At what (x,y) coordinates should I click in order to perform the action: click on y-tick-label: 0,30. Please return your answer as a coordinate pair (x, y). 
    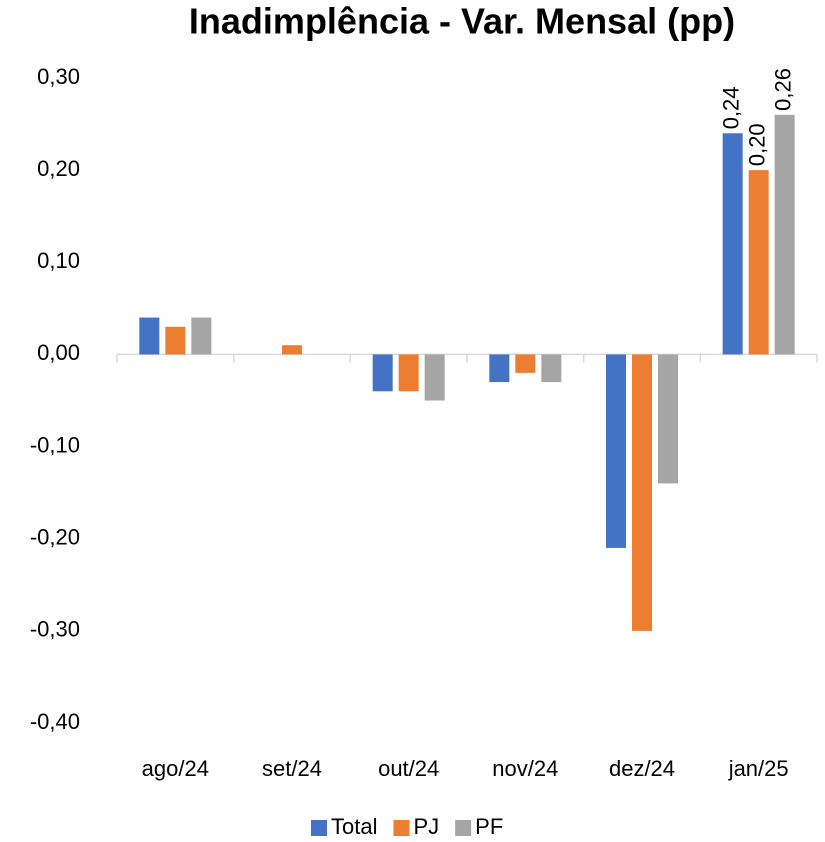
    Looking at the image, I should click on (58, 76).